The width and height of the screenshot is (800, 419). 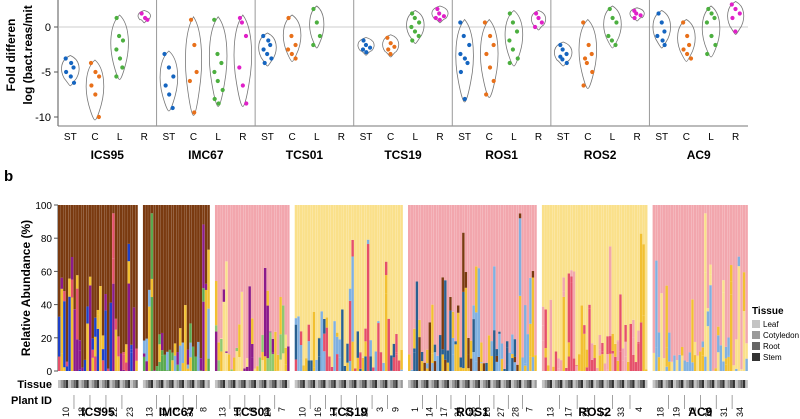 I want to click on legend-swatch, so click(x=756, y=324).